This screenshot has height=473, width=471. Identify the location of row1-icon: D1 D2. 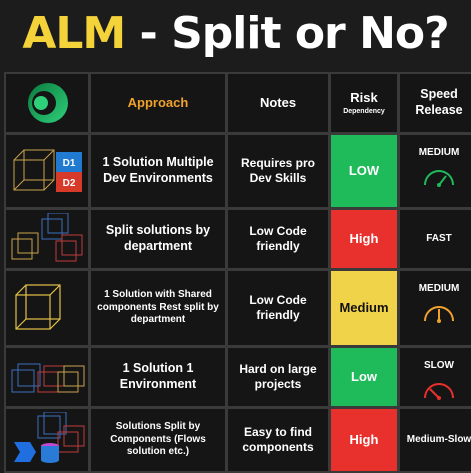
(47, 171).